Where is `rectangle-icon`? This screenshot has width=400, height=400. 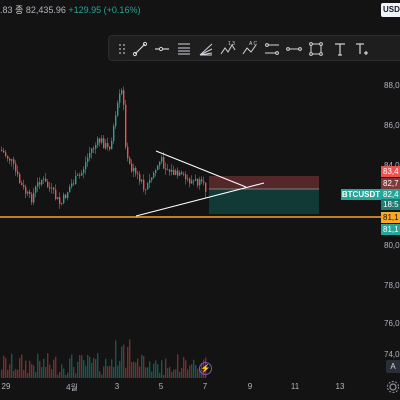
rectangle-icon is located at coordinates (316, 49).